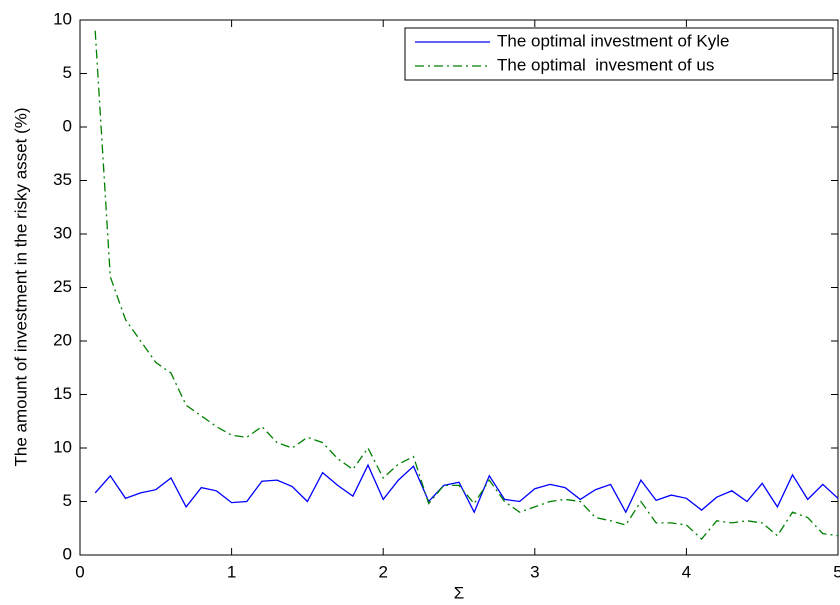  Describe the element at coordinates (382, 571) in the screenshot. I see `x-tick-label: 2` at that location.